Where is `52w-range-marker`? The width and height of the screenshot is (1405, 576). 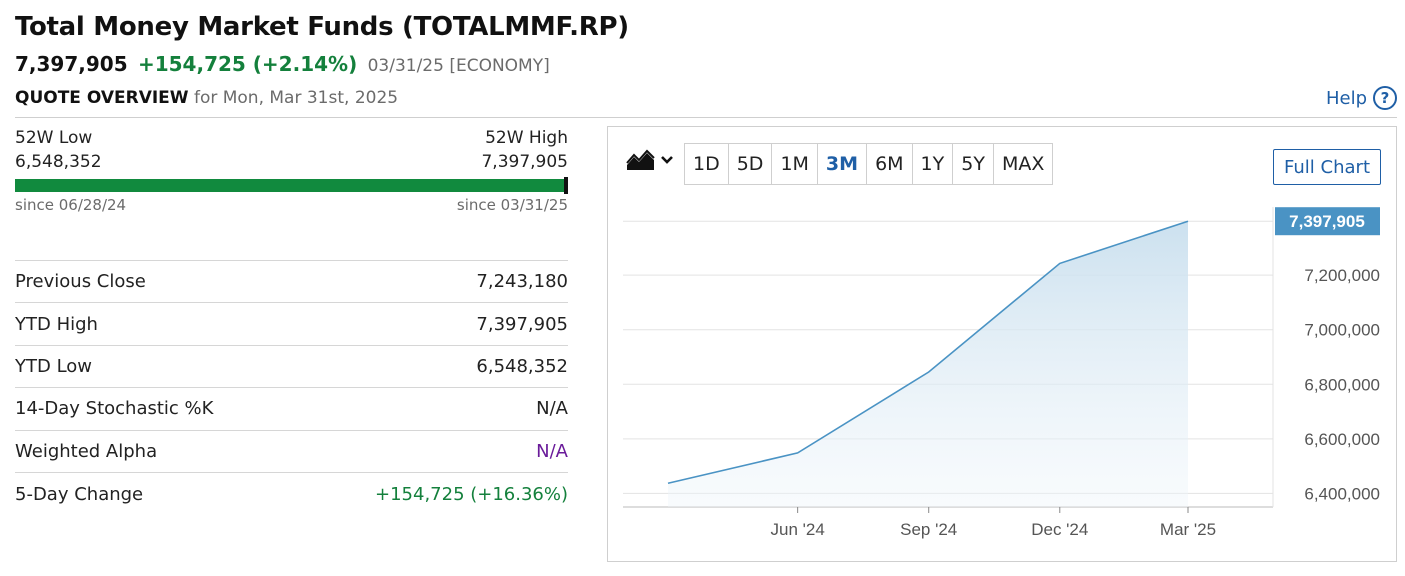 52w-range-marker is located at coordinates (566, 185).